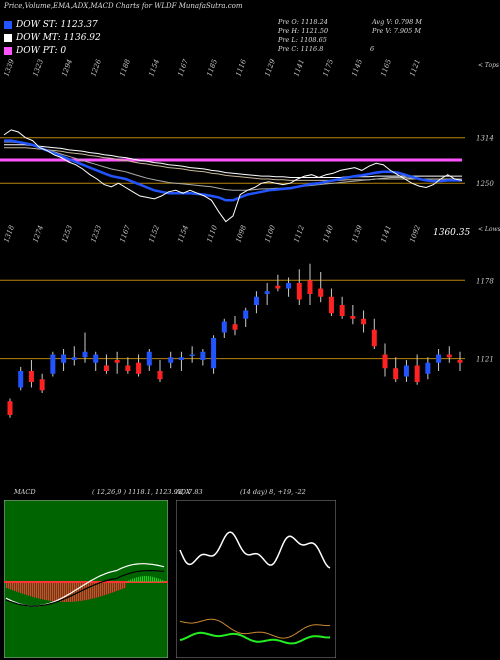  I want to click on macd-background, so click(86, 579).